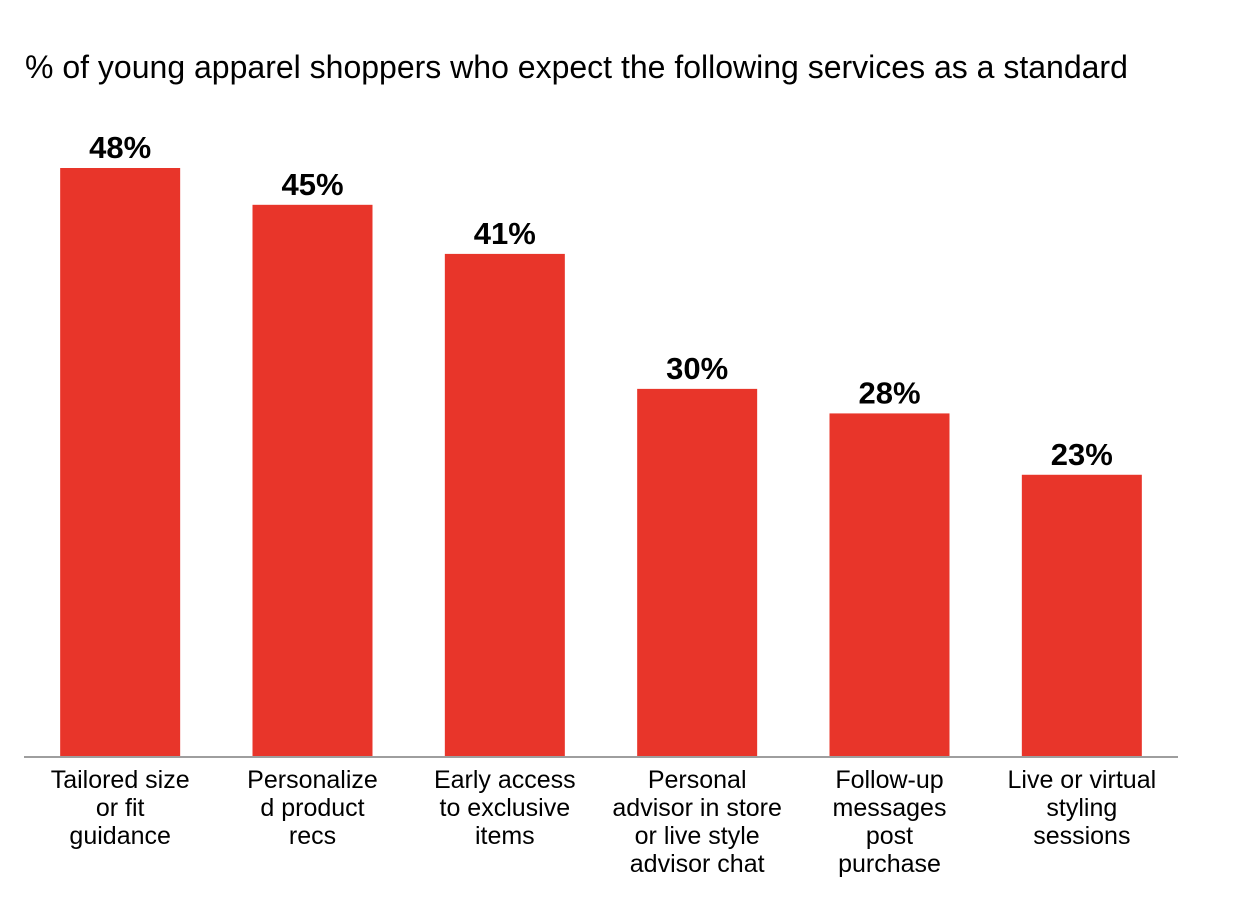 This screenshot has width=1242, height=899. I want to click on x-tick-label: items, so click(505, 836).